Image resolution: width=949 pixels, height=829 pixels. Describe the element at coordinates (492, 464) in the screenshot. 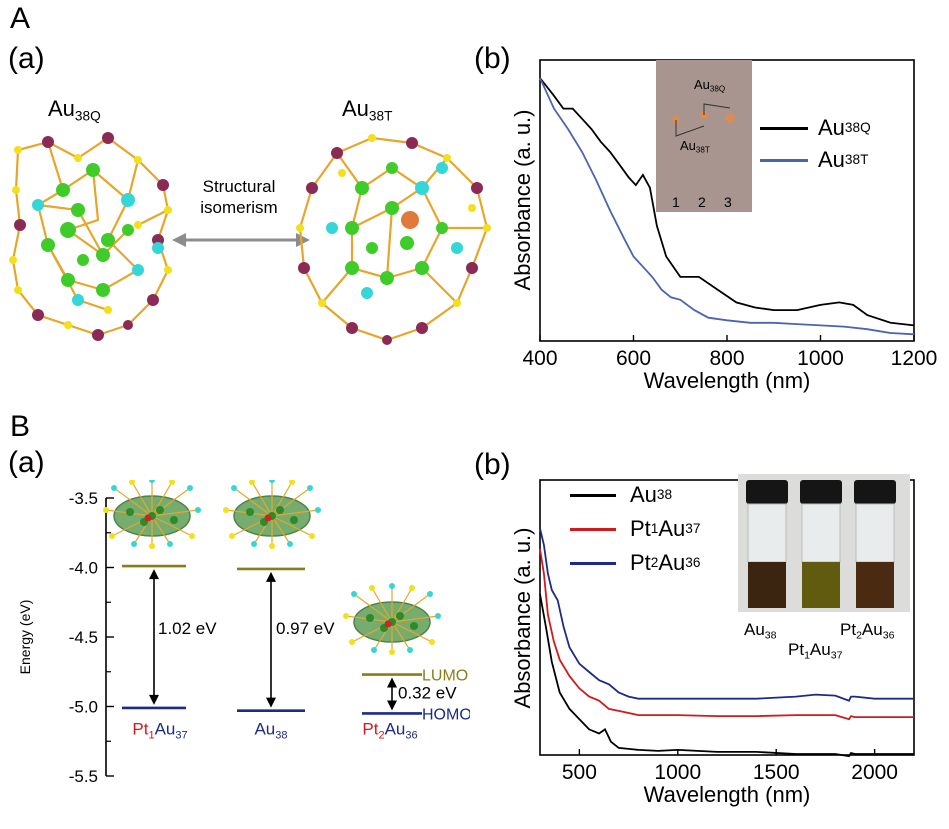

I see `panel-b-b-label: (b)` at that location.